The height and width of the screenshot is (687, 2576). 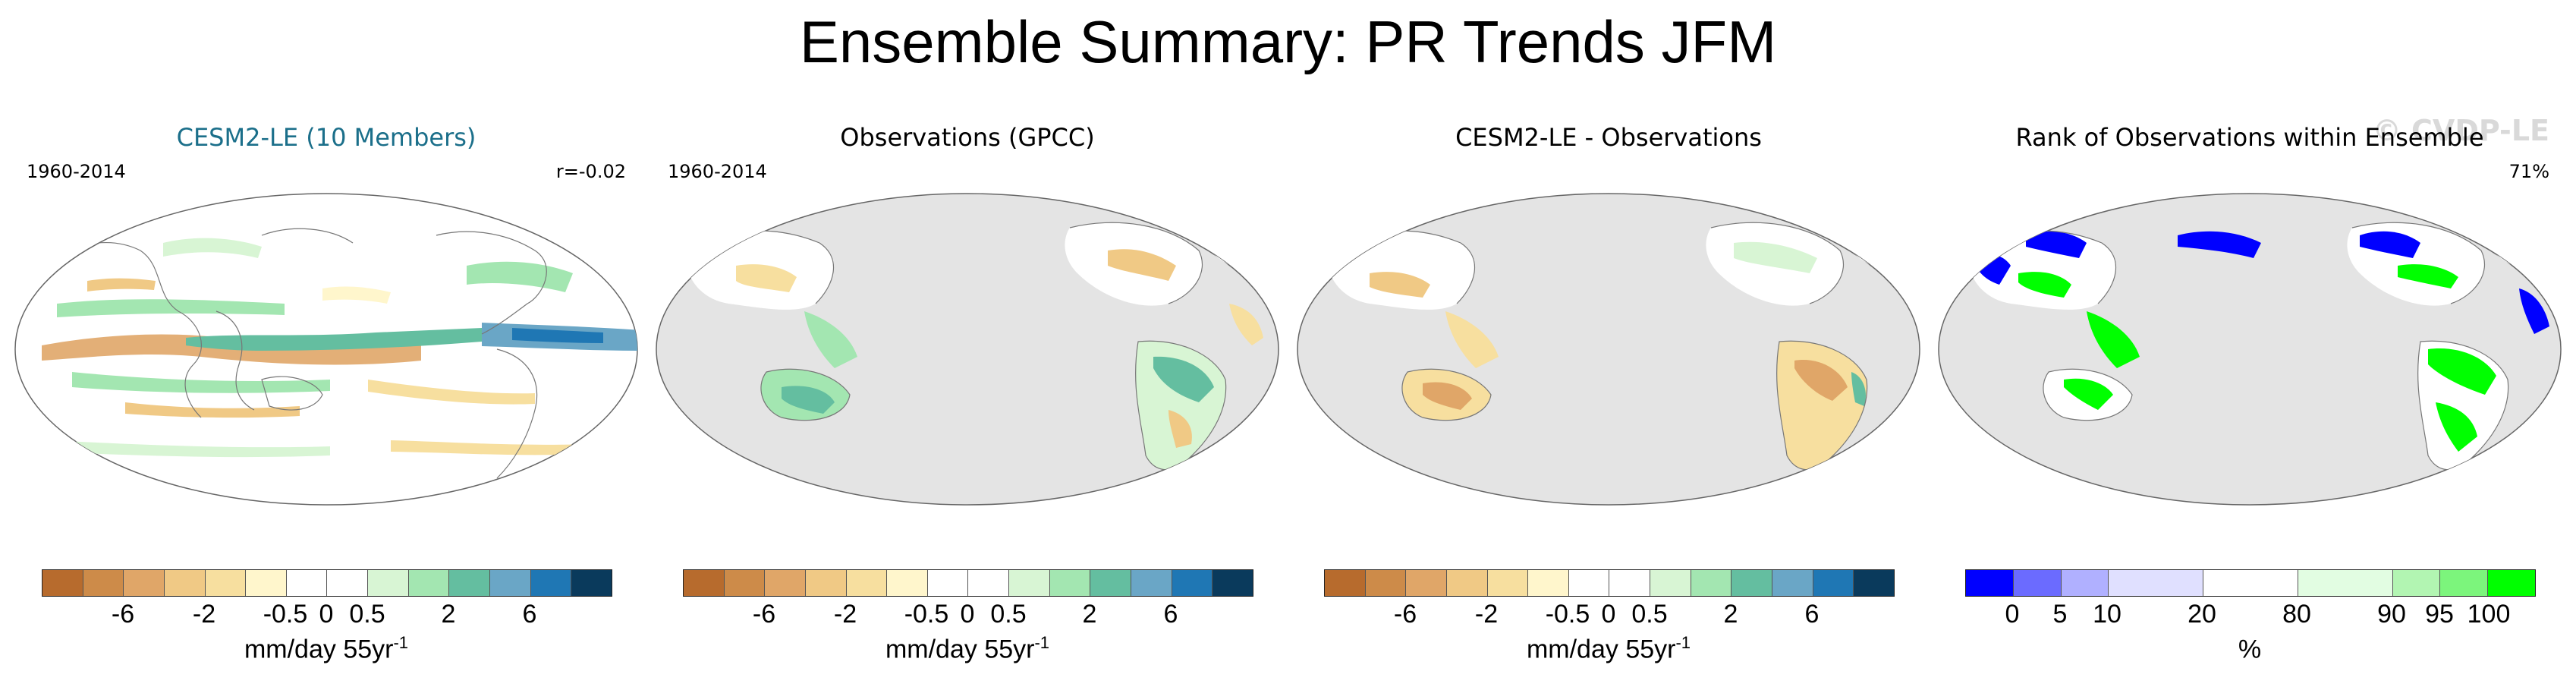 I want to click on tick-label: 10, so click(x=2107, y=614).